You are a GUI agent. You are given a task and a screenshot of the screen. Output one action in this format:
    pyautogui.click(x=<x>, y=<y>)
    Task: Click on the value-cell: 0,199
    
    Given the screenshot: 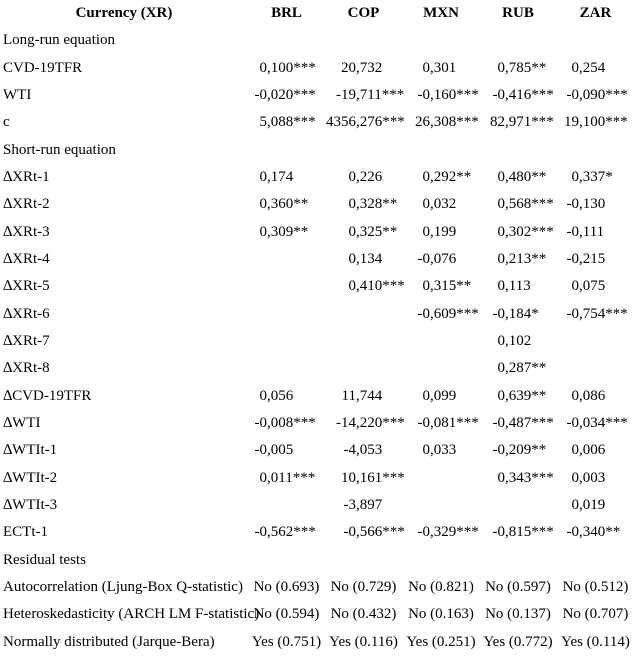 What is the action you would take?
    pyautogui.click(x=441, y=231)
    